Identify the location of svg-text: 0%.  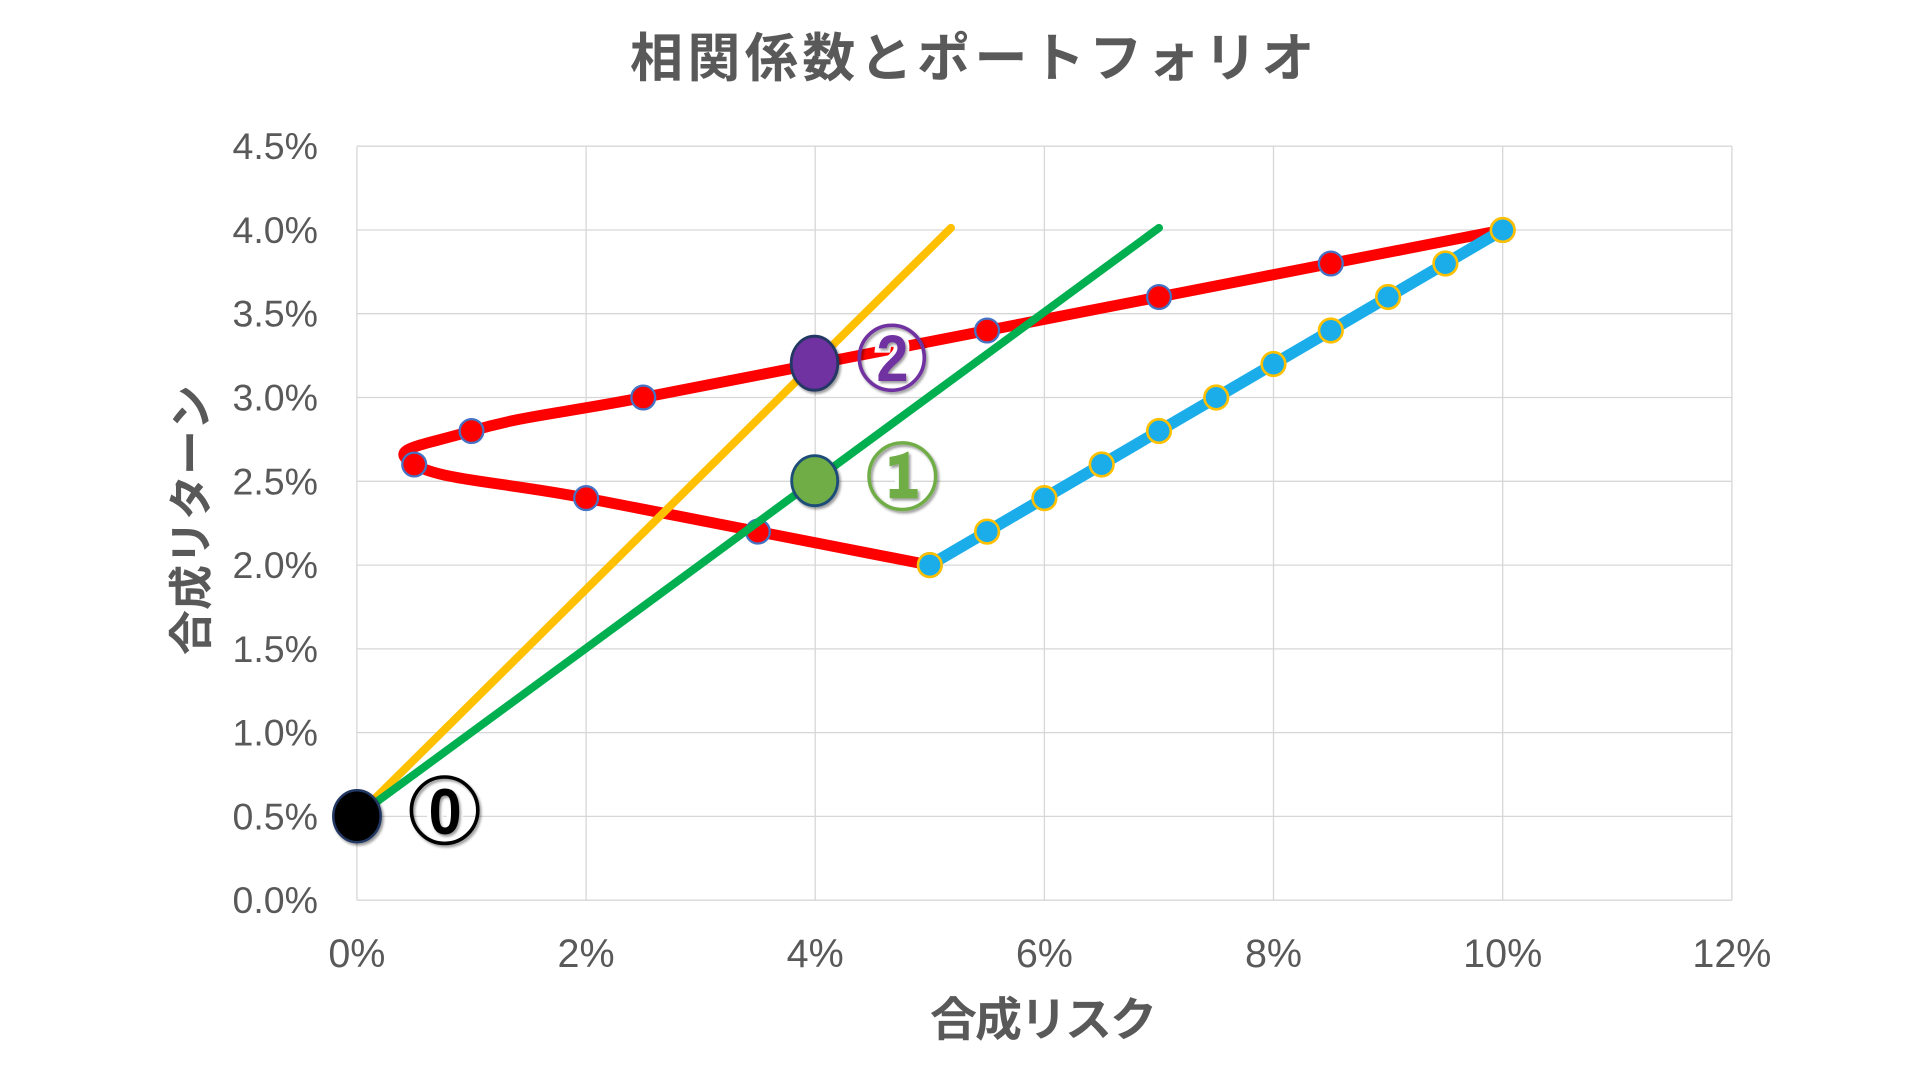
(356, 954).